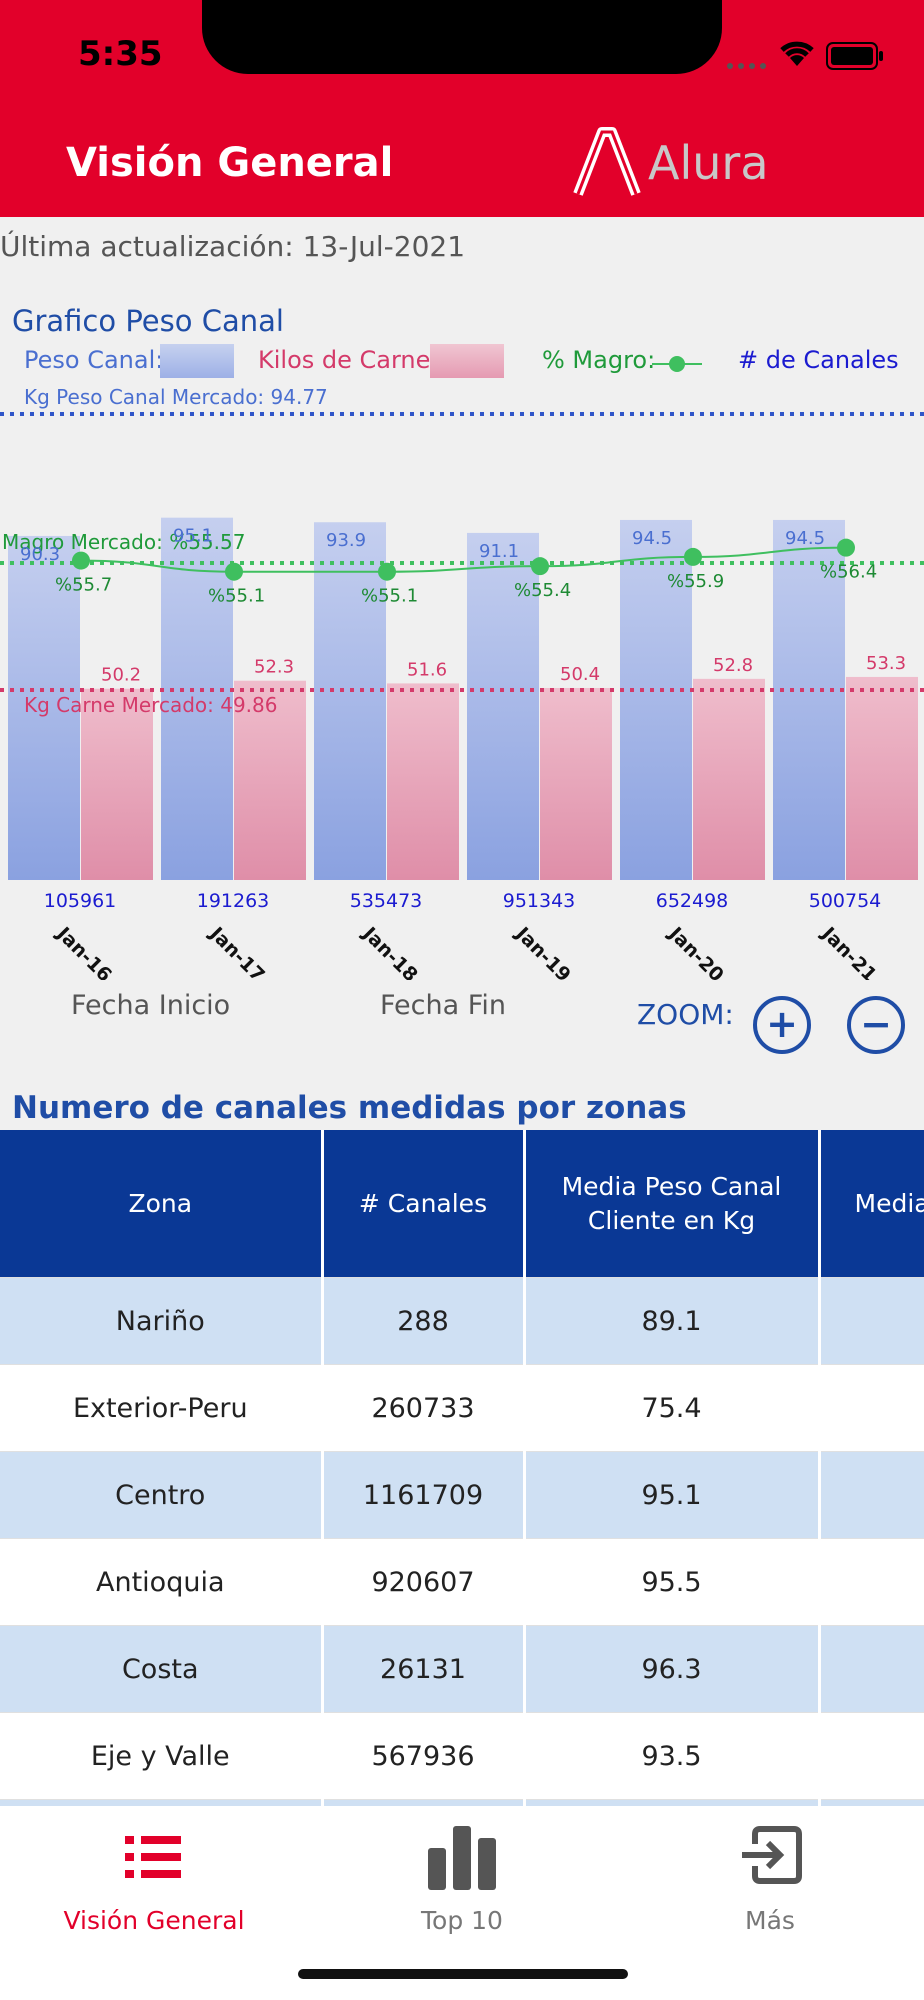  I want to click on cell-zona, so click(162, 1802).